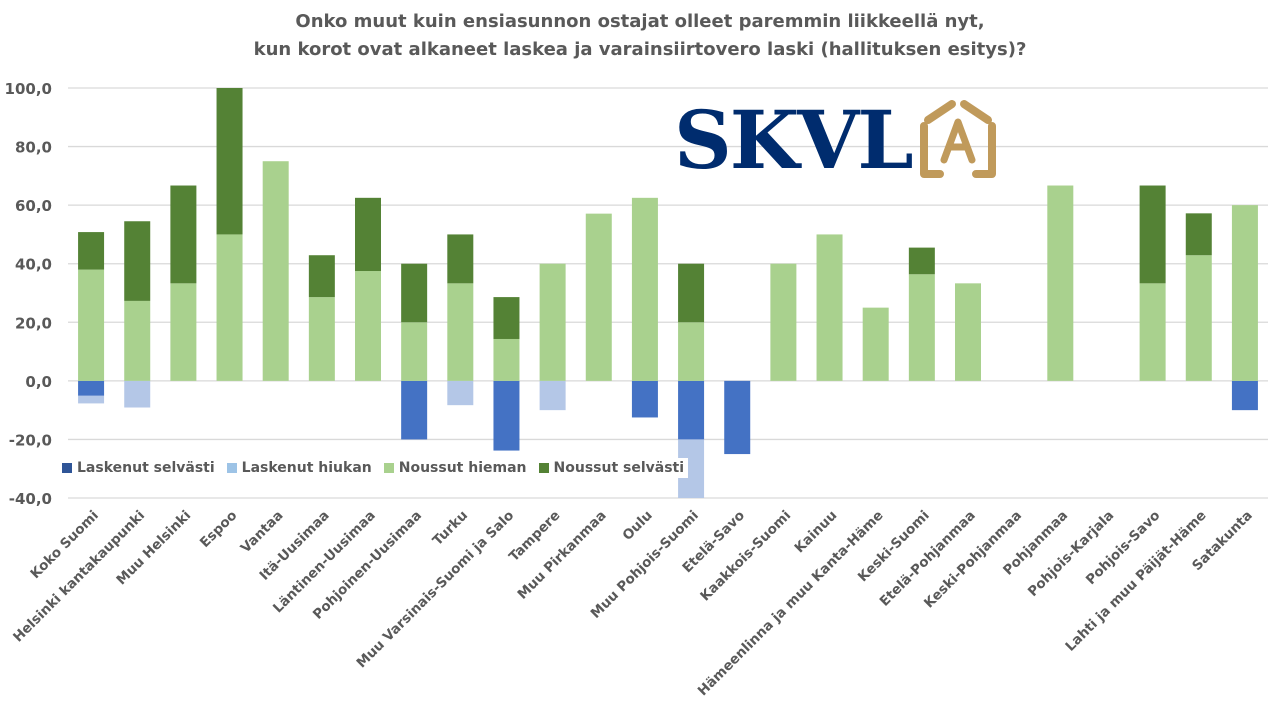  What do you see at coordinates (561, 555) in the screenshot?
I see `x-tick-label: Muu Pirkanmaa` at bounding box center [561, 555].